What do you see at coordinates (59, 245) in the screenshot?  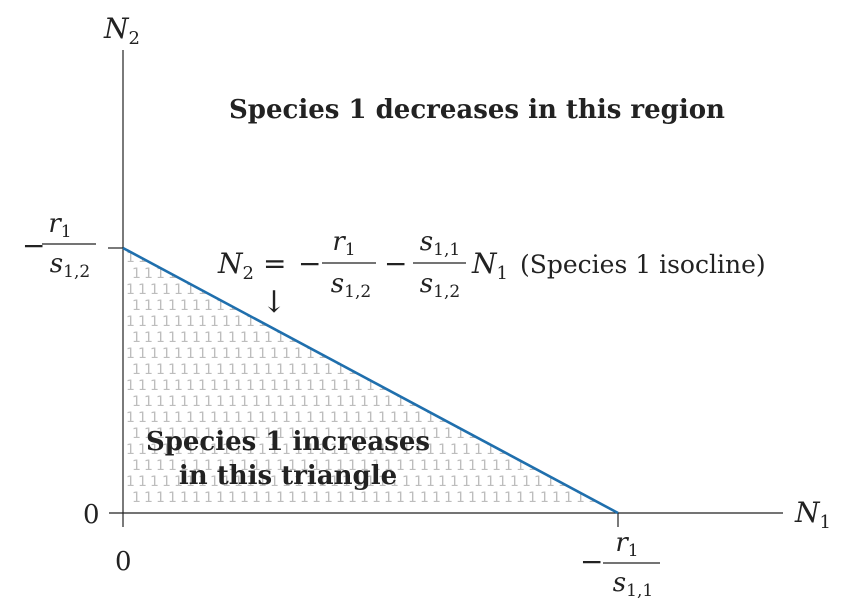 I see `y-intercept-label: − r1 s1,2` at bounding box center [59, 245].